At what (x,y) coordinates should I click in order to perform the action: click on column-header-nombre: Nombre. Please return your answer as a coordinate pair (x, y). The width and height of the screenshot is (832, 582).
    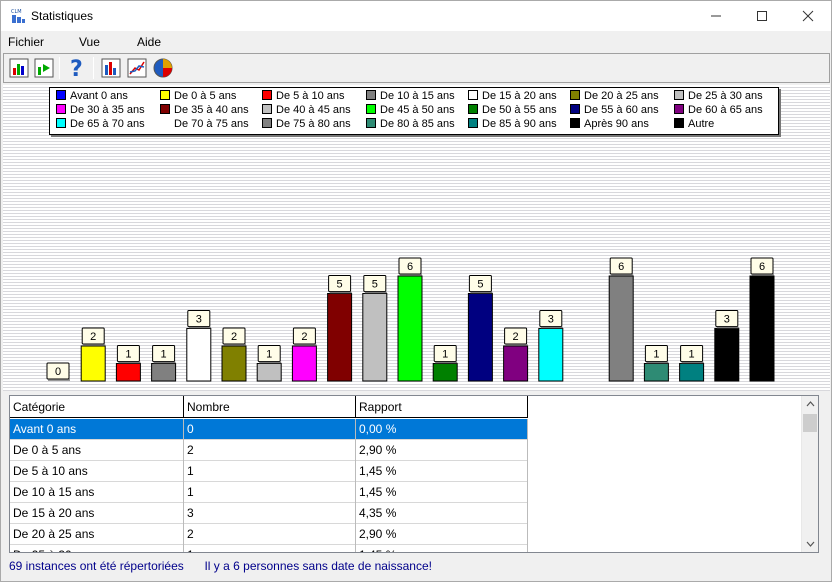
    Looking at the image, I should click on (270, 407).